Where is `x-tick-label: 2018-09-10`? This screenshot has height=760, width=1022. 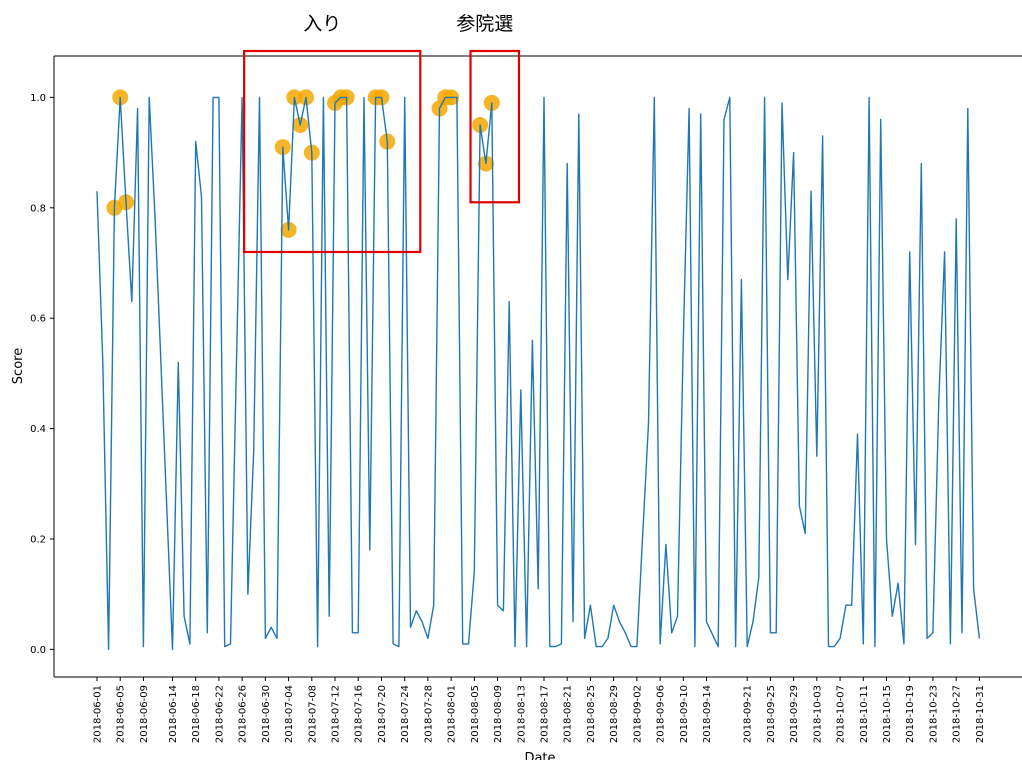
x-tick-label: 2018-09-10 is located at coordinates (684, 714).